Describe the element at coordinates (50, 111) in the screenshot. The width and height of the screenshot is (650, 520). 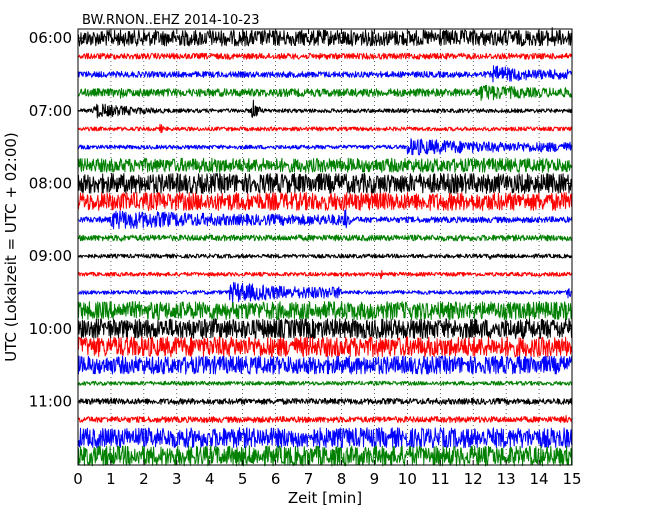
I see `y-tick-label: 07:00` at that location.